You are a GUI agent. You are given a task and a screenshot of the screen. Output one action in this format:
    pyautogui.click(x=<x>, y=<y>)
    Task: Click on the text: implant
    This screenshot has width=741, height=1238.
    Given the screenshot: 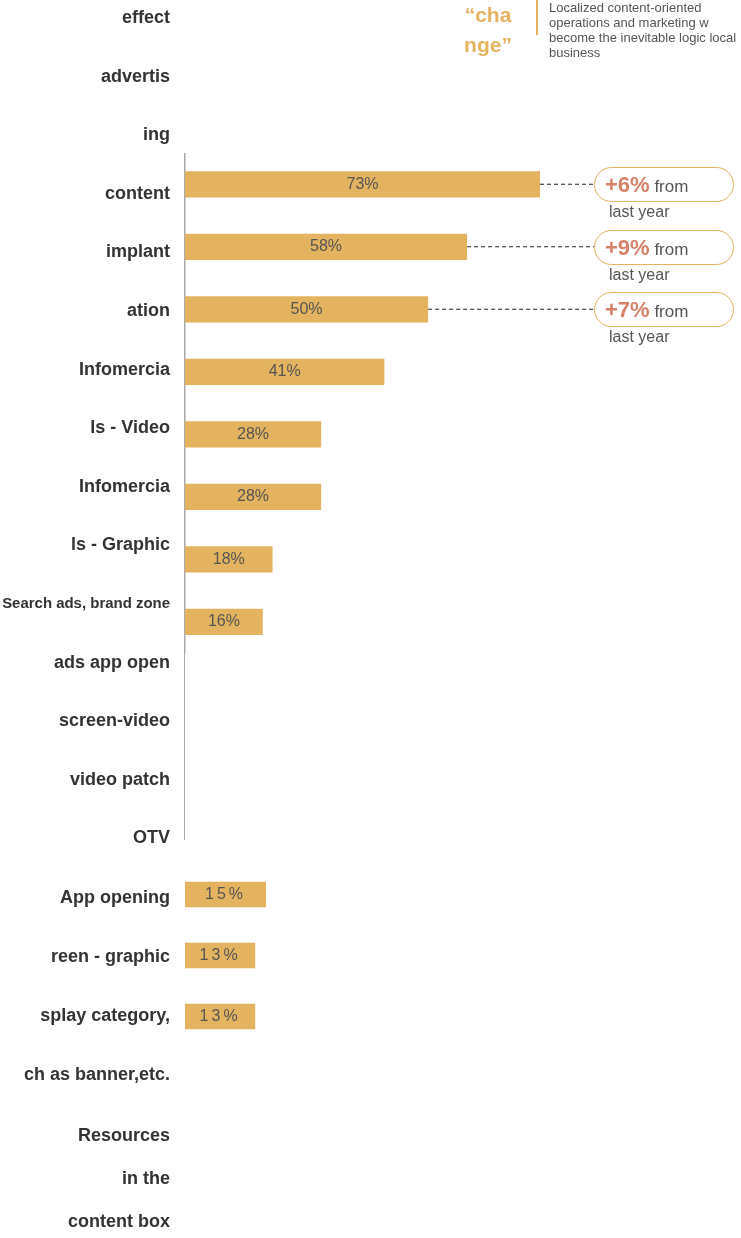 What is the action you would take?
    pyautogui.click(x=137, y=251)
    